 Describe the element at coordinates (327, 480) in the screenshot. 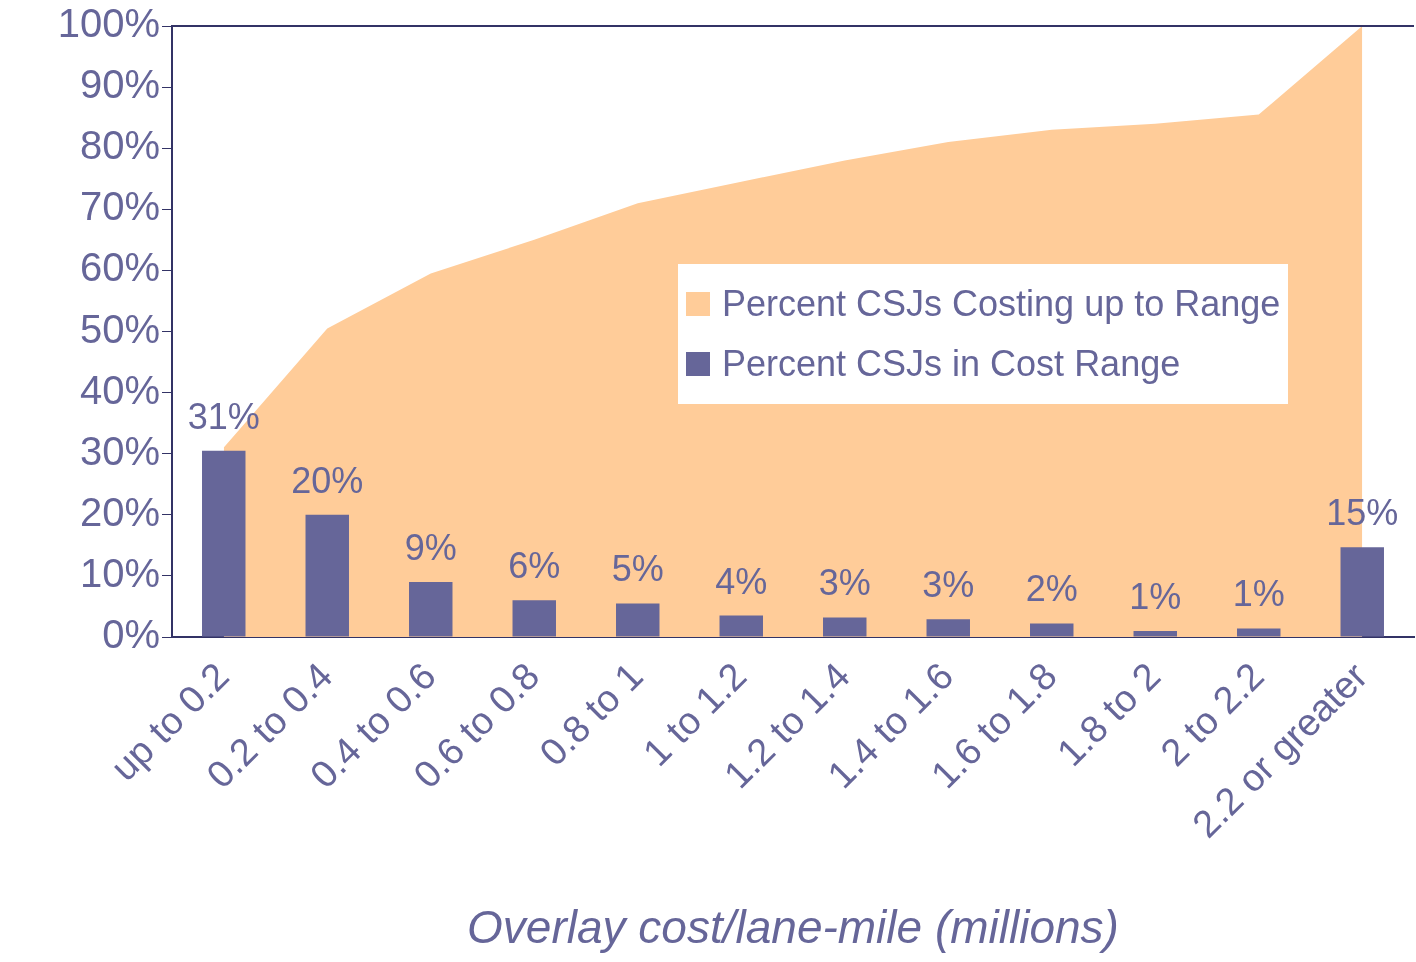

I see `data-label: 20%` at that location.